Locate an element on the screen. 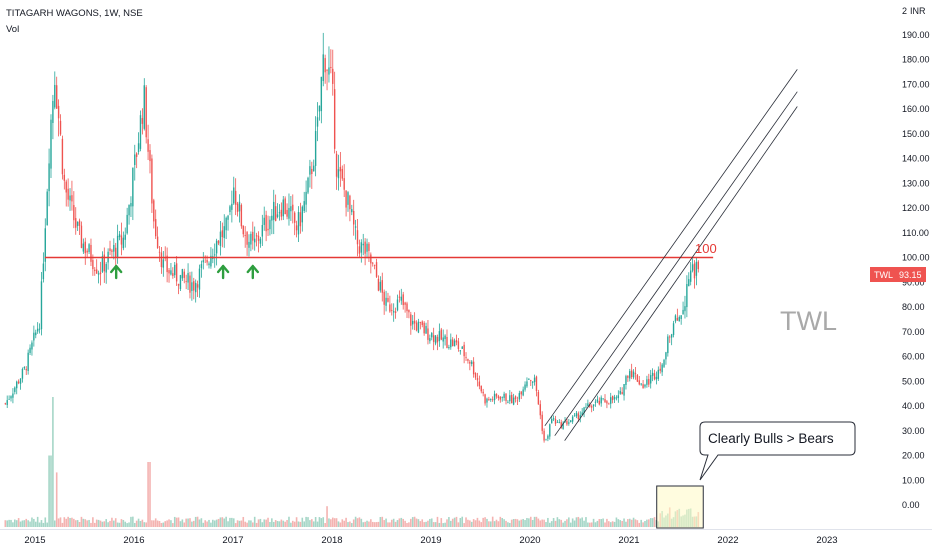 This screenshot has height=550, width=932. symbol-title: TITAGARH WAGONS, 1W, NSE is located at coordinates (74, 13).